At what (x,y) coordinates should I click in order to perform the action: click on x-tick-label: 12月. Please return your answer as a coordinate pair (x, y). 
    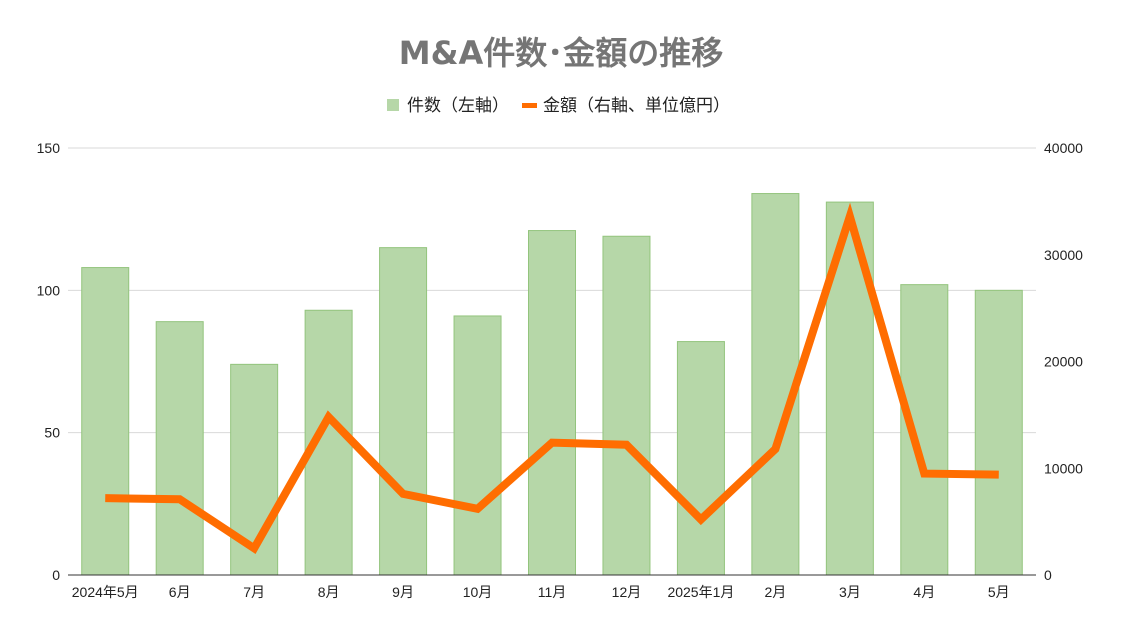
    Looking at the image, I should click on (627, 592).